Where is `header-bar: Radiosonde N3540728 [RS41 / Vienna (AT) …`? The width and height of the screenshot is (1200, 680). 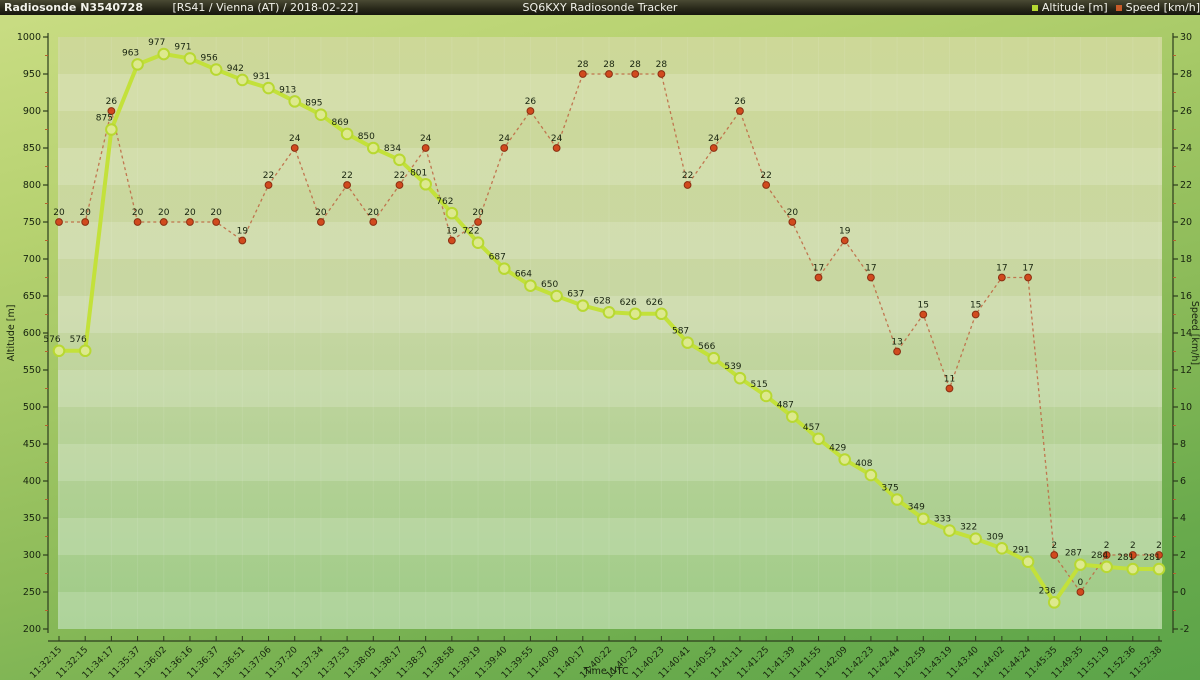 header-bar: Radiosonde N3540728 [RS41 / Vienna (AT) … is located at coordinates (600, 7).